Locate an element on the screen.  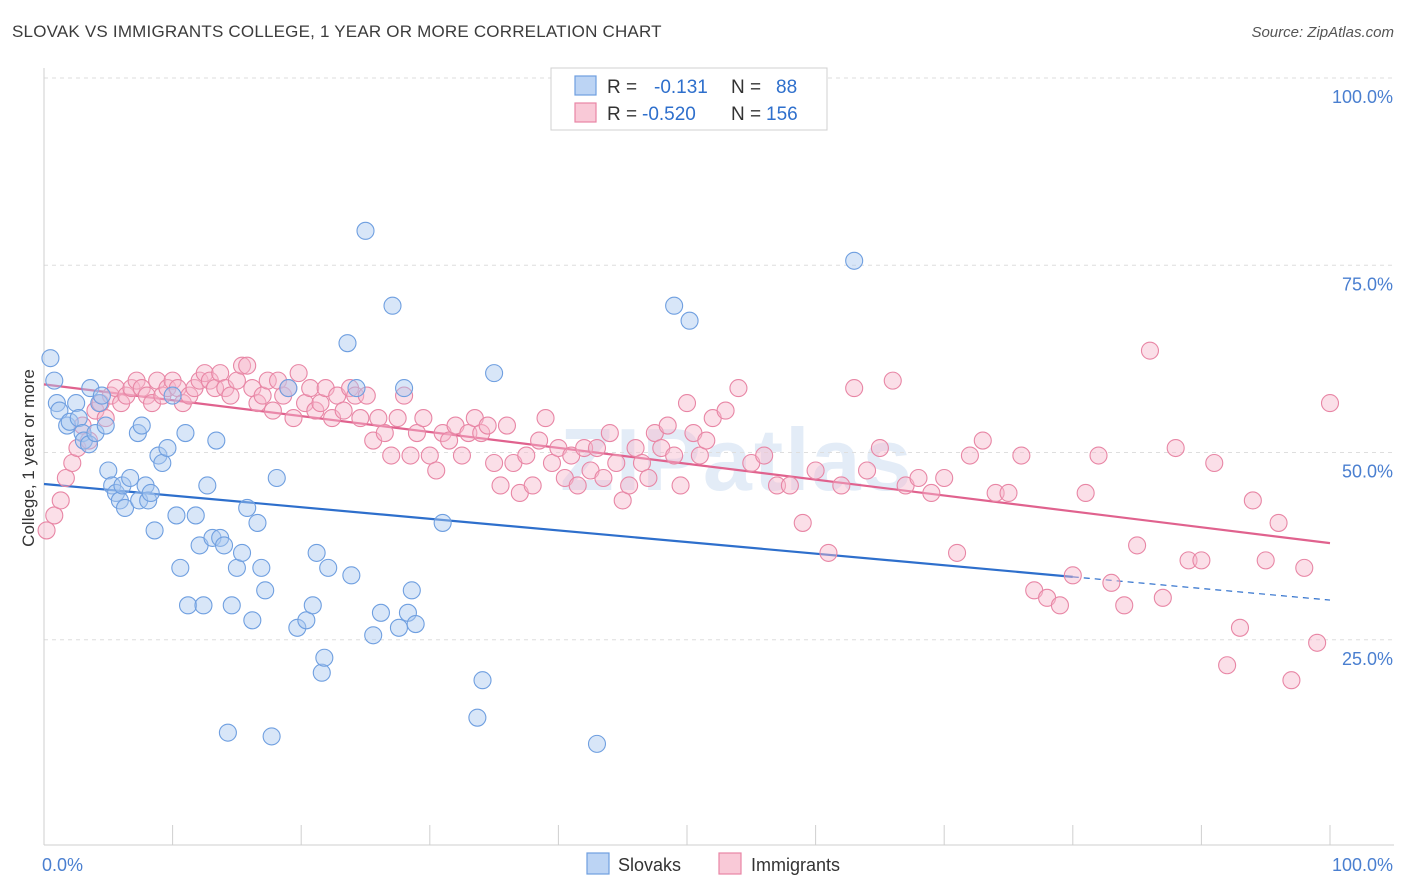
legend-r-label-2: R = is located at coordinates (622, 114).